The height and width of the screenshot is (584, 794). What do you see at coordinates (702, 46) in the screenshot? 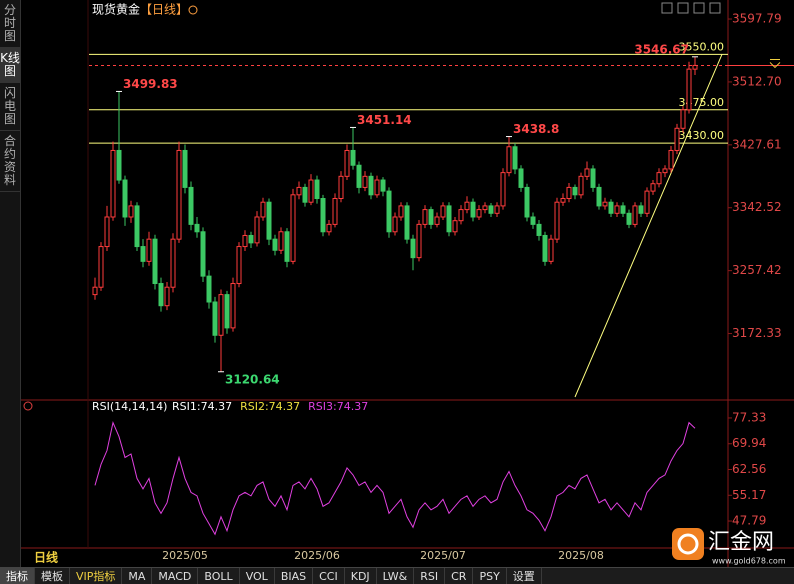
I see `price-line-label: 3550.00` at bounding box center [702, 46].